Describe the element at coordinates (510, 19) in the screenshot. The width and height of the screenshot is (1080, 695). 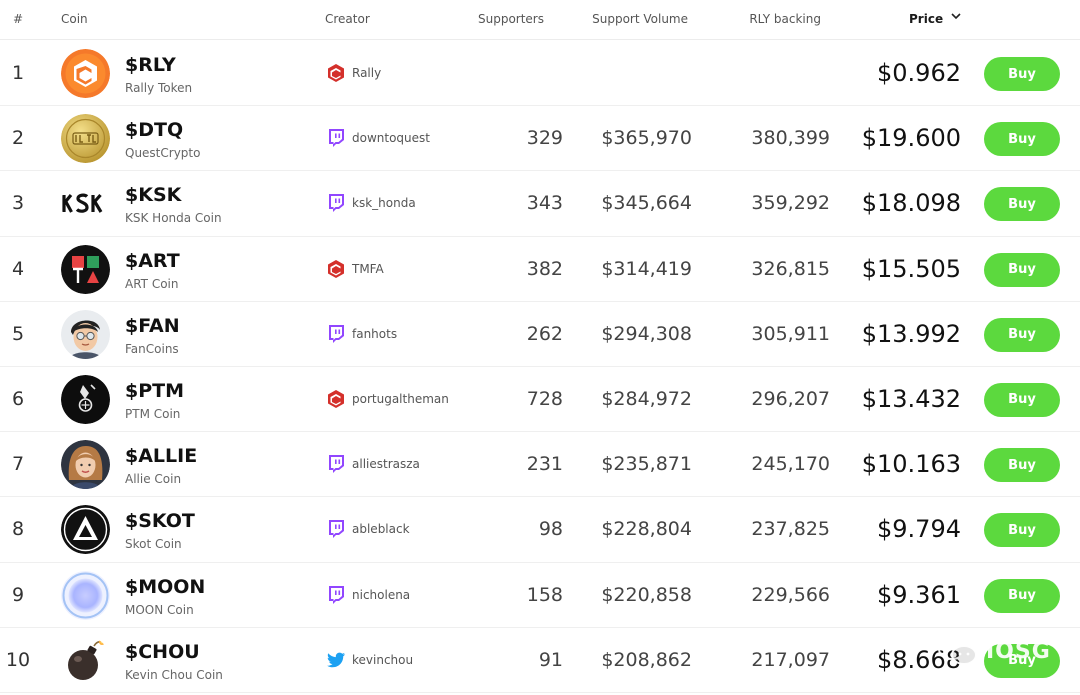
I see `header-supporters: Supporters` at that location.